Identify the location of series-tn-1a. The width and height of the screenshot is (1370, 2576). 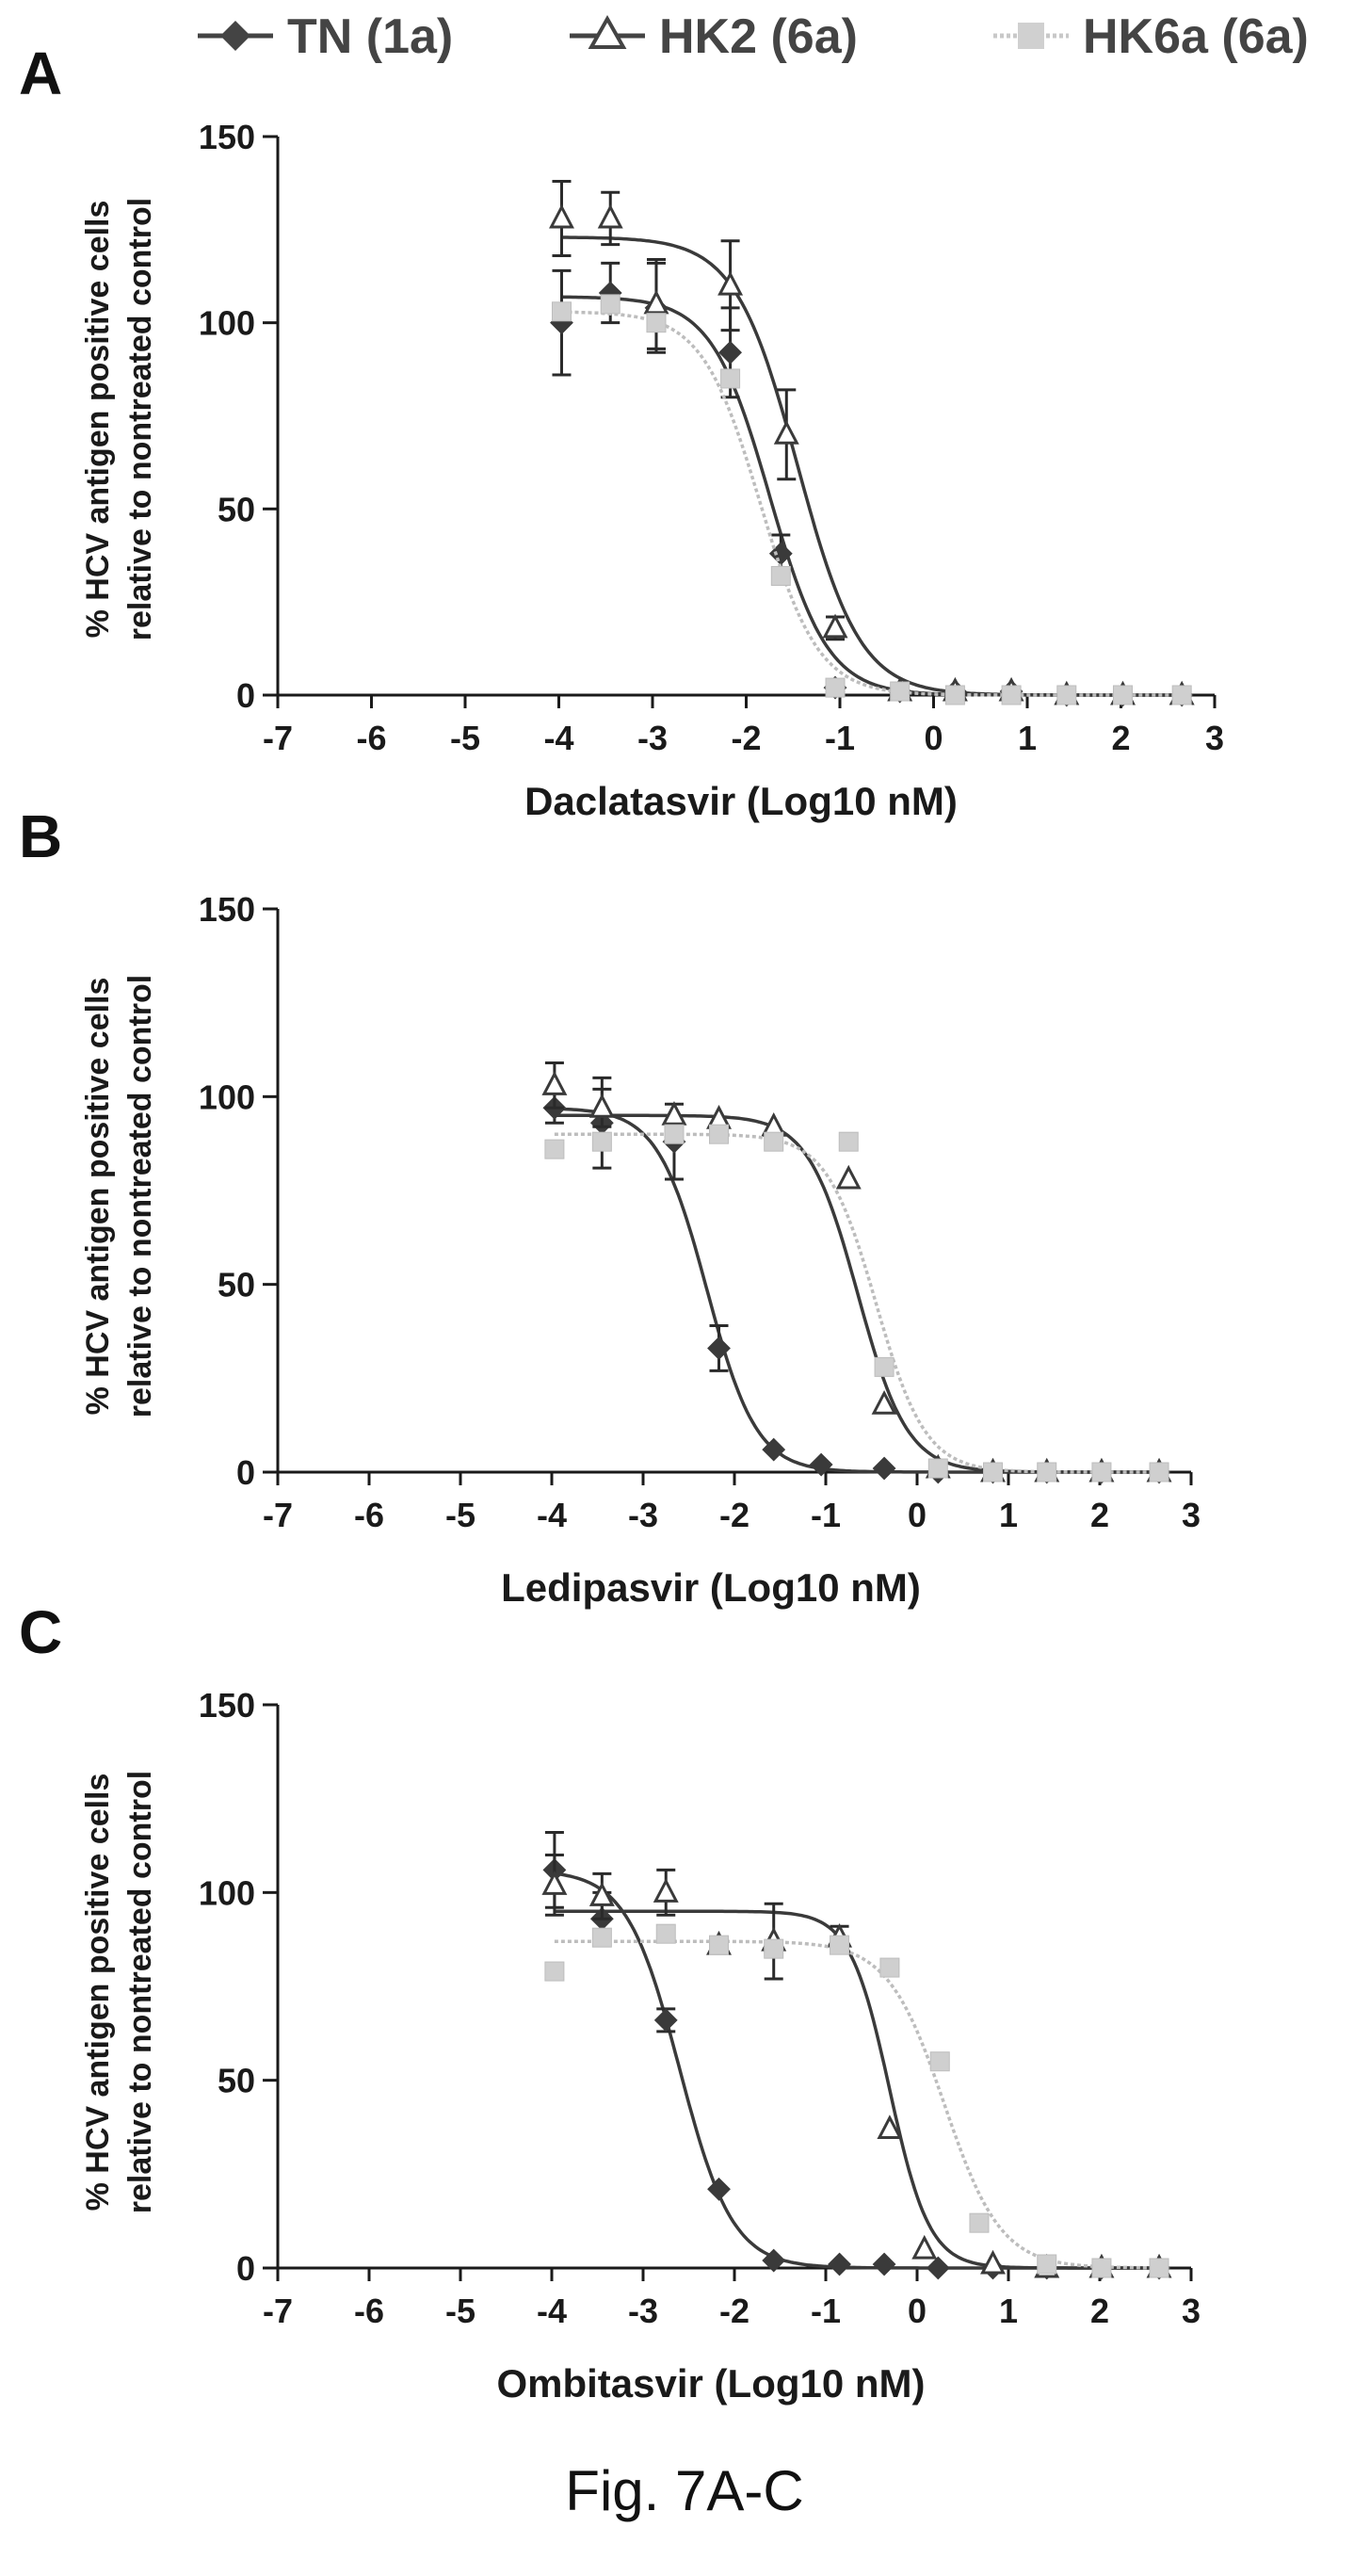
(857, 2055).